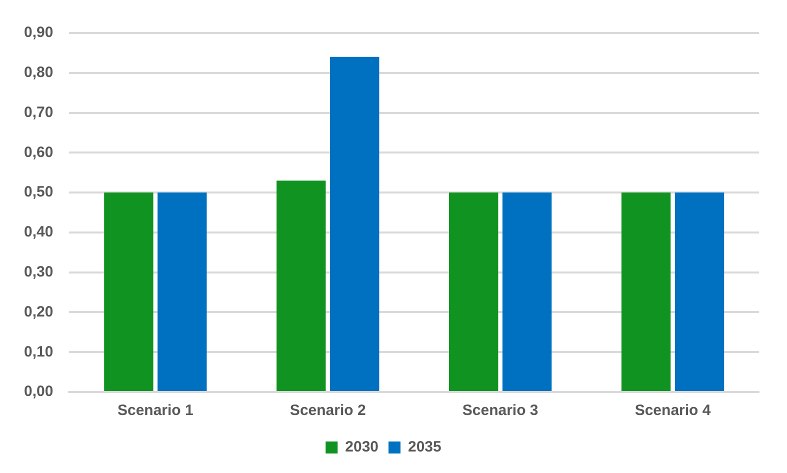  What do you see at coordinates (39, 192) in the screenshot?
I see `y-tick-label: 0,50` at bounding box center [39, 192].